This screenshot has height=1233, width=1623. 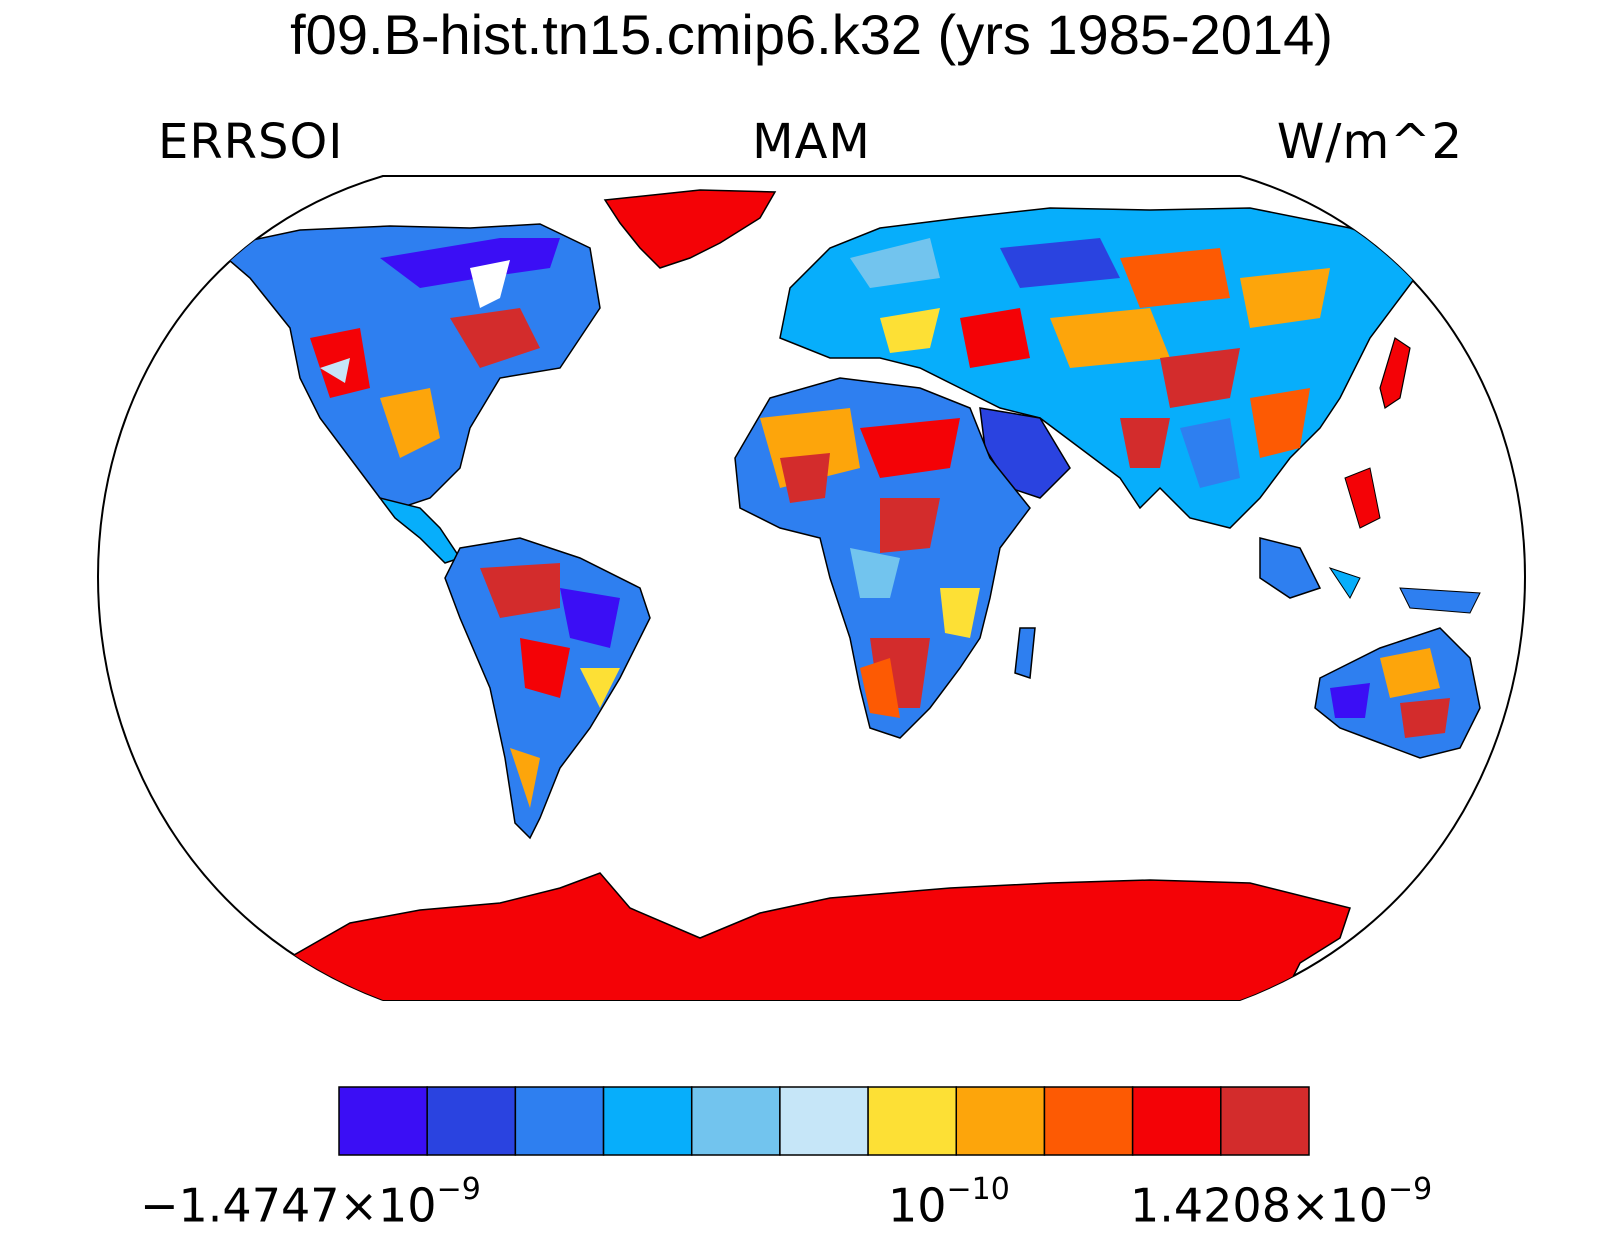 I want to click on colorbar-min-label: −1.4747×10⁻⁹, so click(x=310, y=1202).